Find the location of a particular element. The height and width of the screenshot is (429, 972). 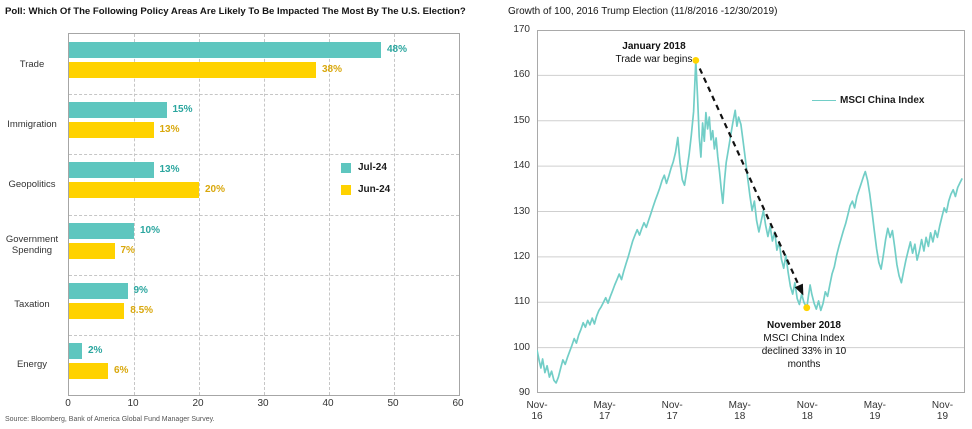

bar-value-label: 48% is located at coordinates (397, 49).